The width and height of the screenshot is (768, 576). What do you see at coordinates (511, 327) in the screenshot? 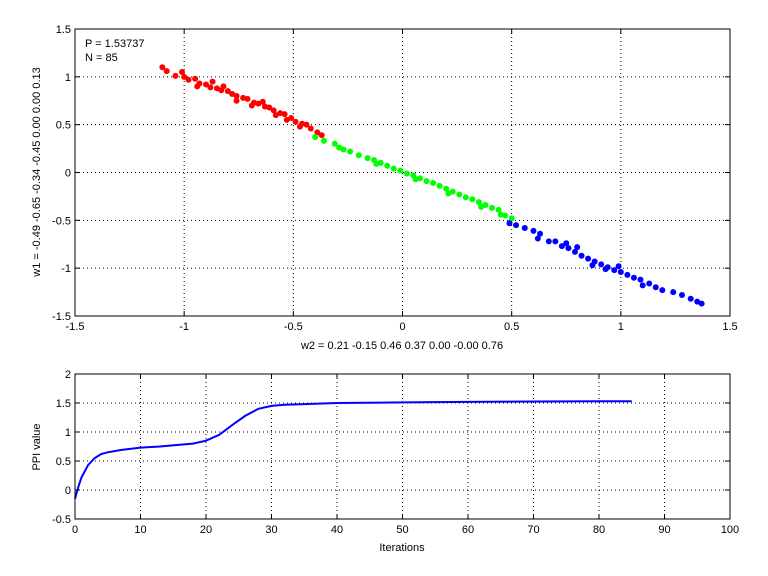
I see `x-tick-label: 0.5` at bounding box center [511, 327].